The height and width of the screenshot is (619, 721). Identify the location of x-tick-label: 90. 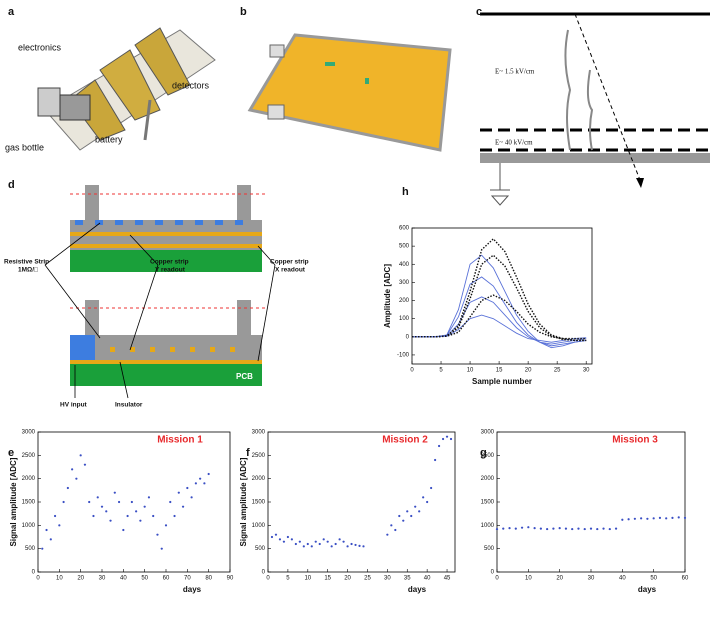
(230, 579).